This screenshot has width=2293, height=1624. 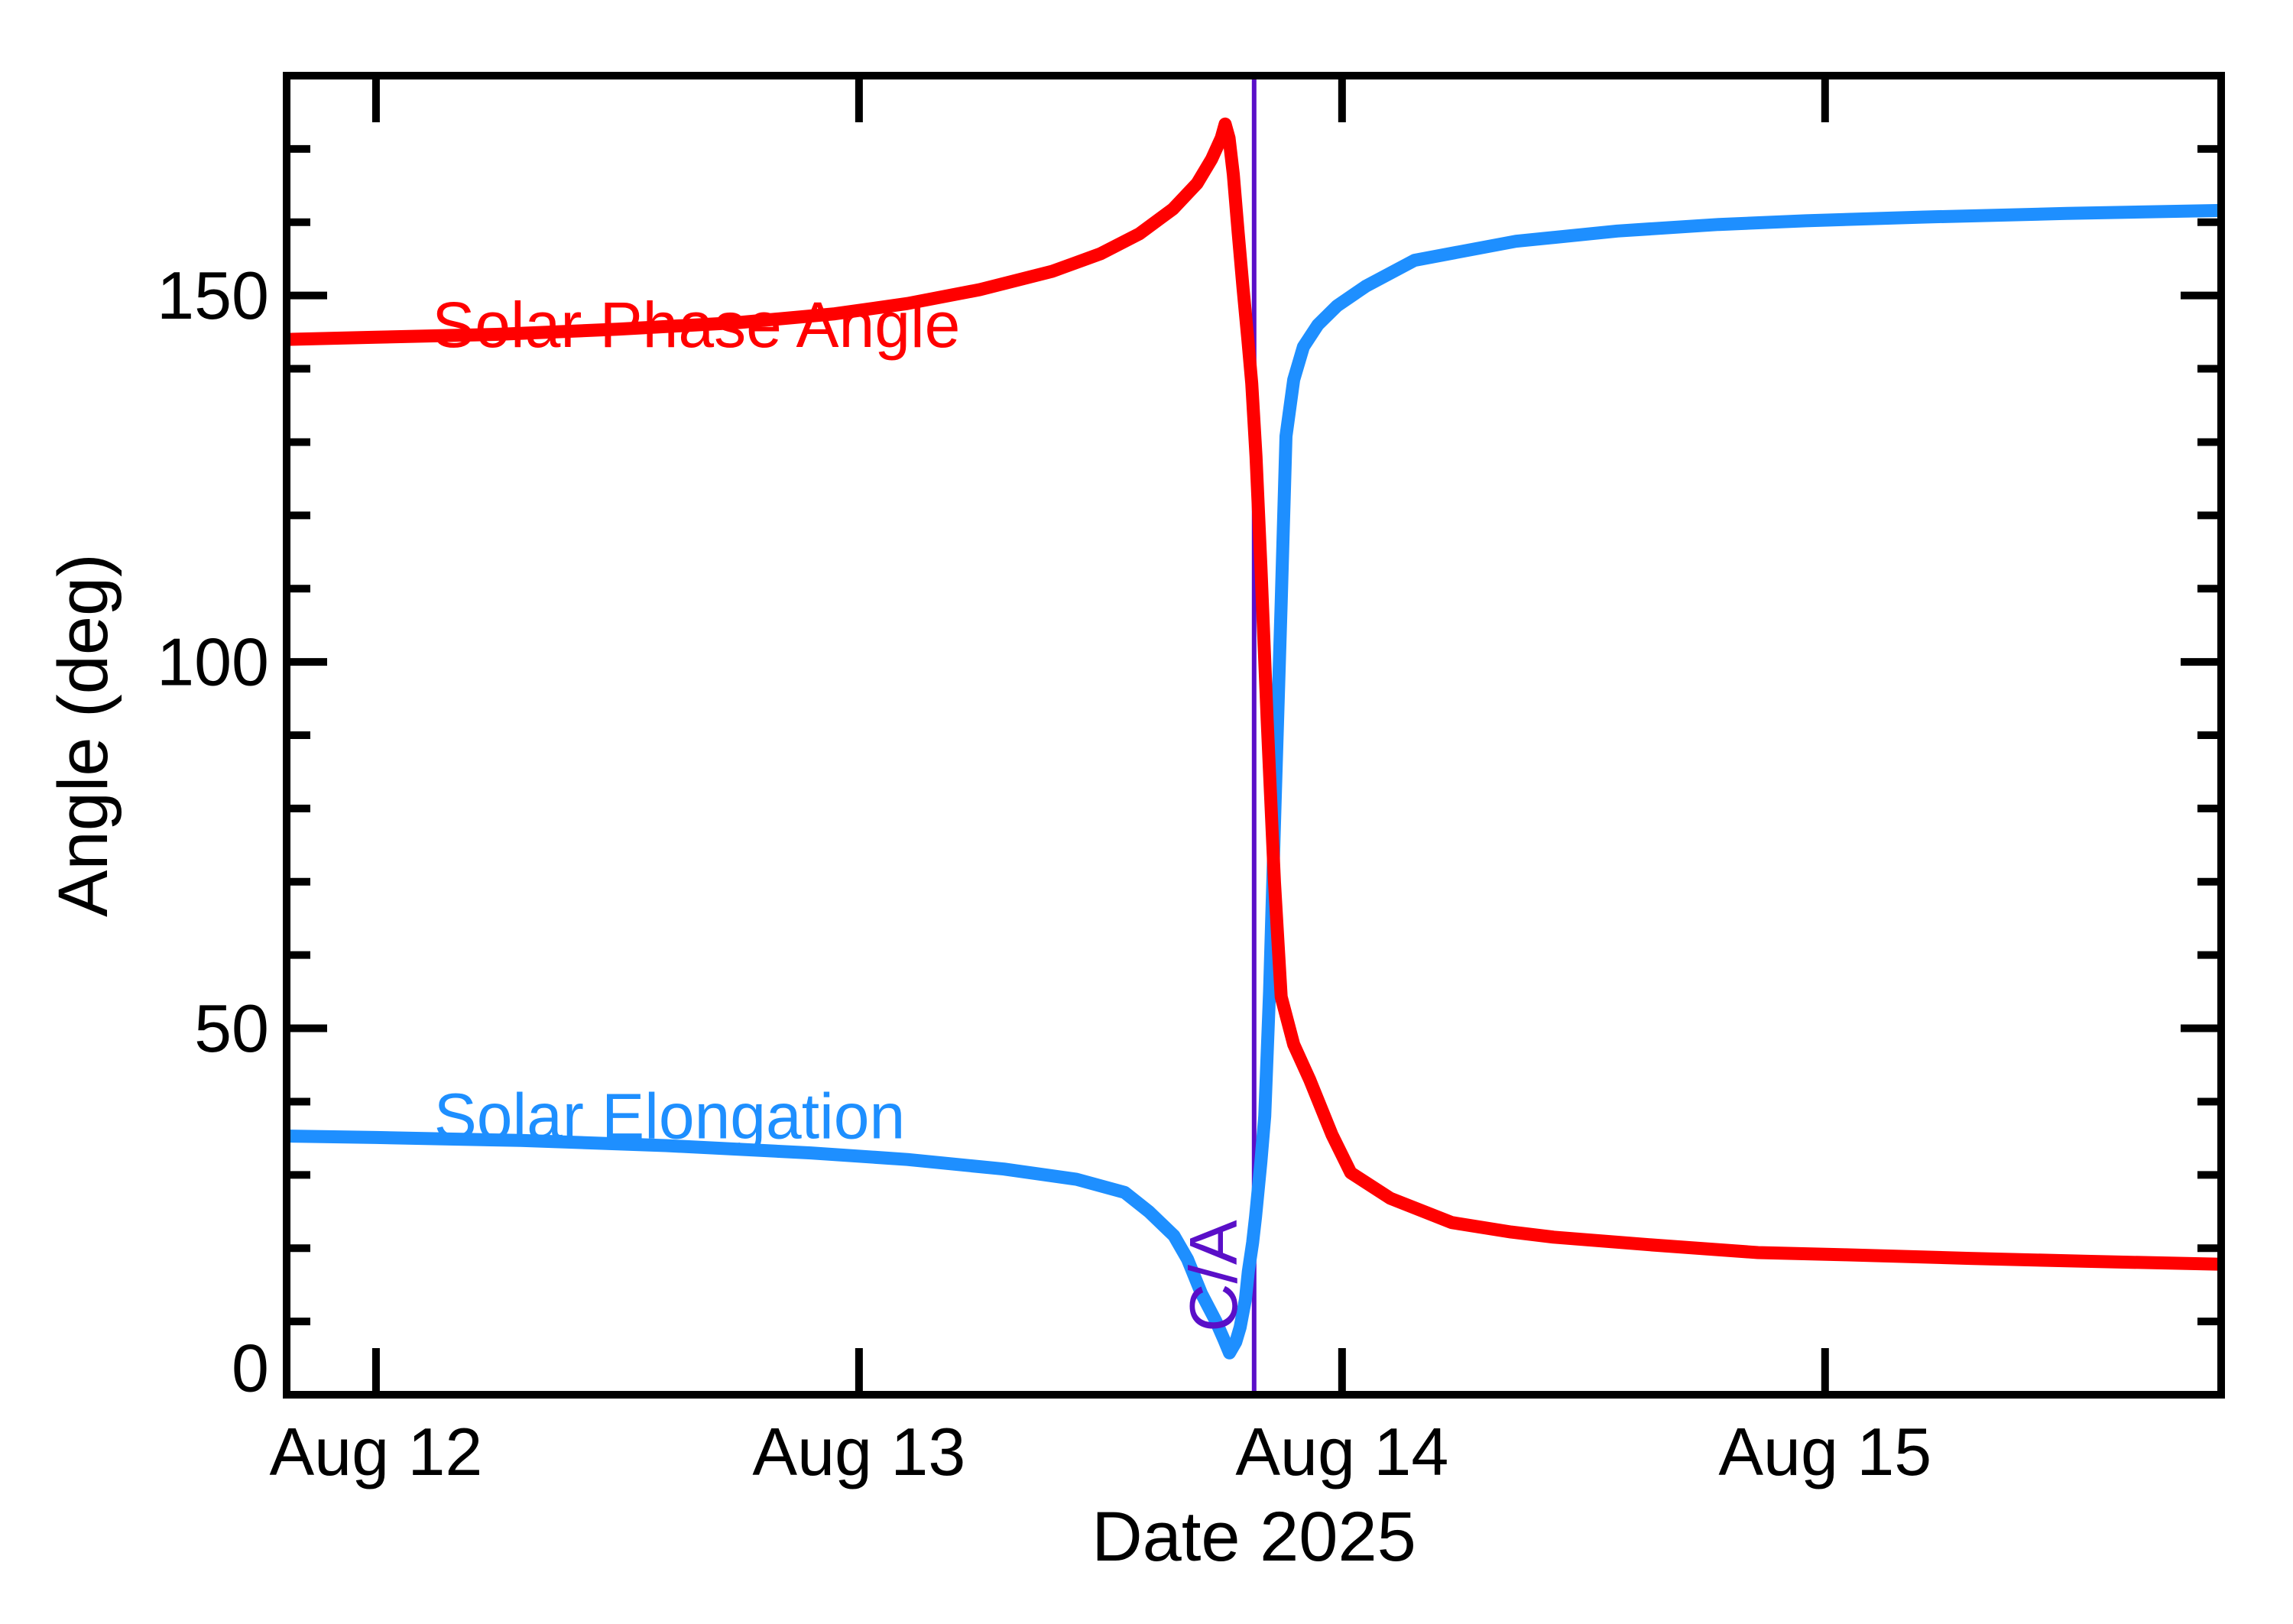 I want to click on solar-phase-angle-label: Solar Phase Angle, so click(x=696, y=325).